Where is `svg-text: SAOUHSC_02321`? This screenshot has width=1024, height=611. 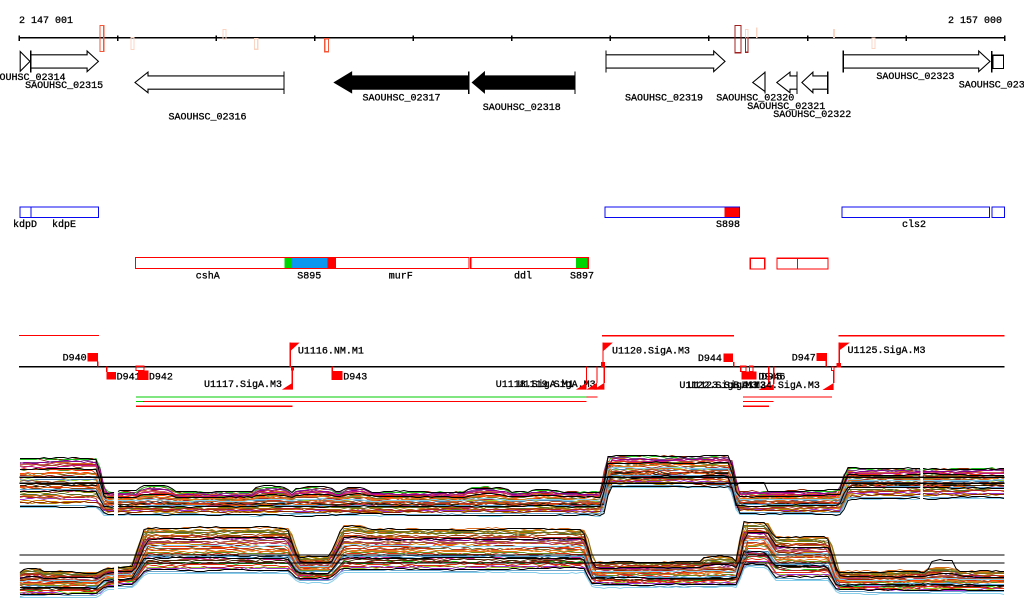 svg-text: SAOUHSC_02321 is located at coordinates (786, 107).